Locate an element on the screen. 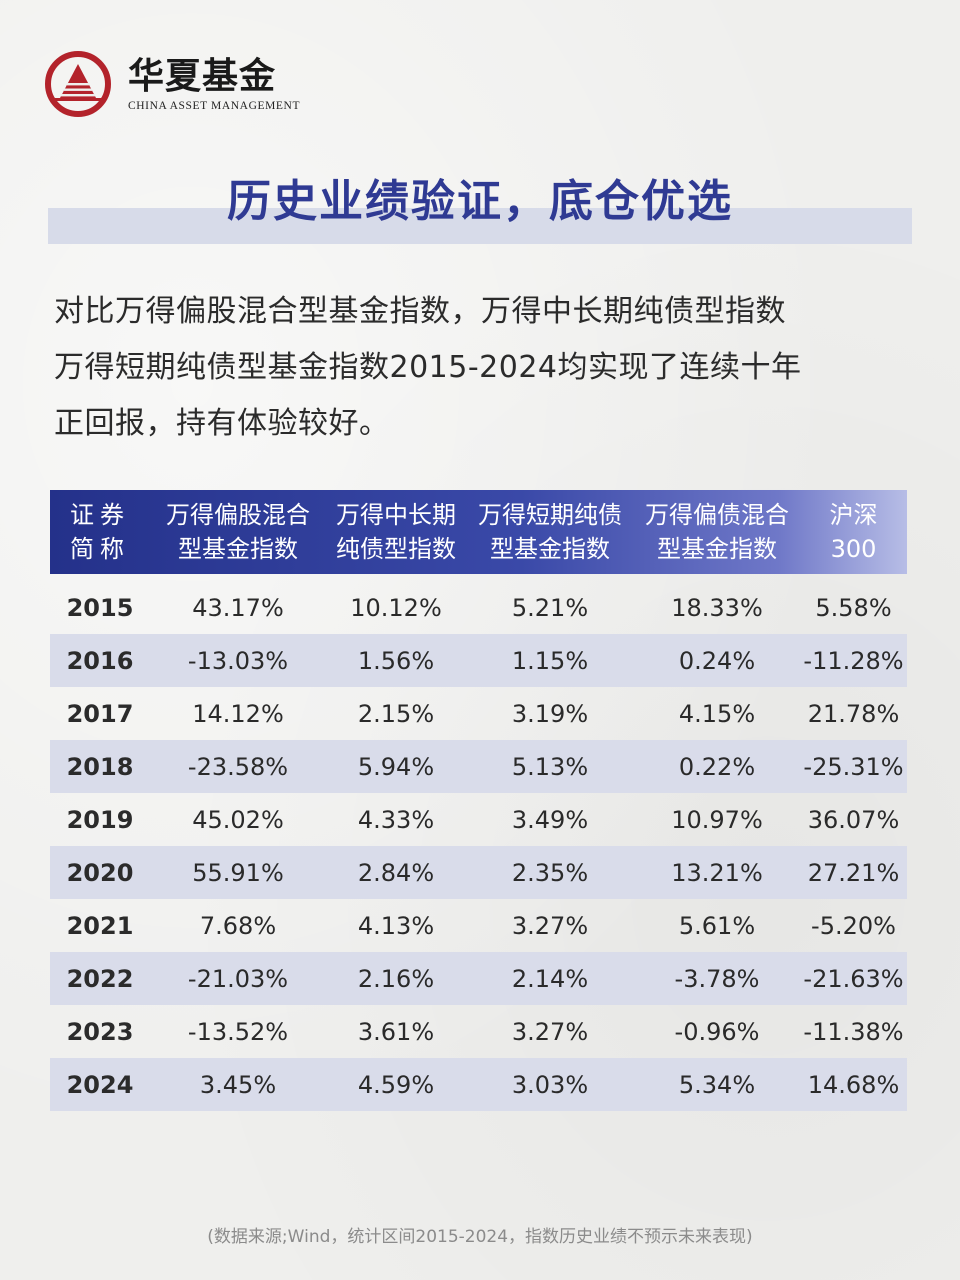  return-cell: 36.07% is located at coordinates (853, 819).